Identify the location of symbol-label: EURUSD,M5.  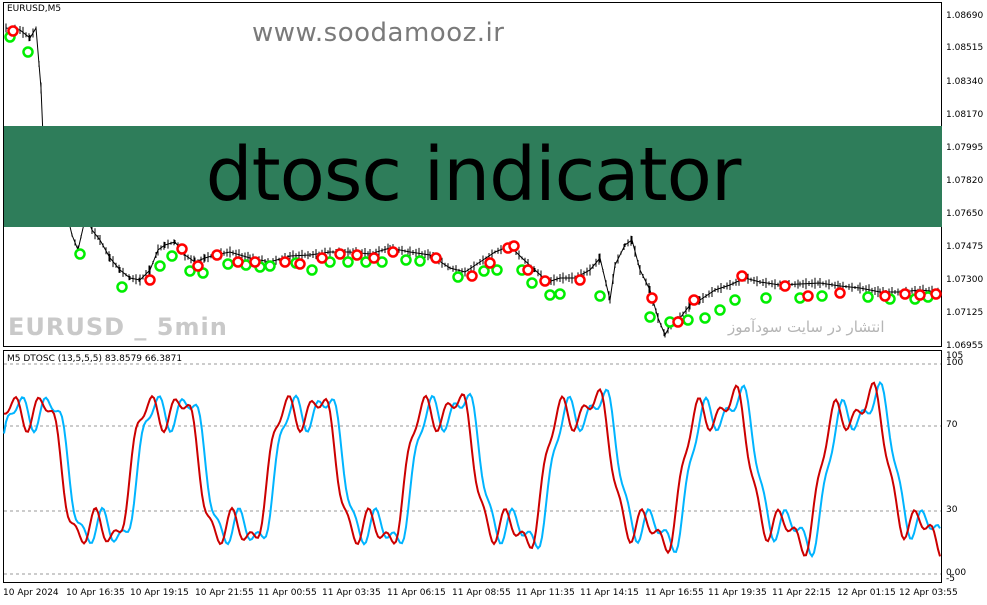
(34, 9).